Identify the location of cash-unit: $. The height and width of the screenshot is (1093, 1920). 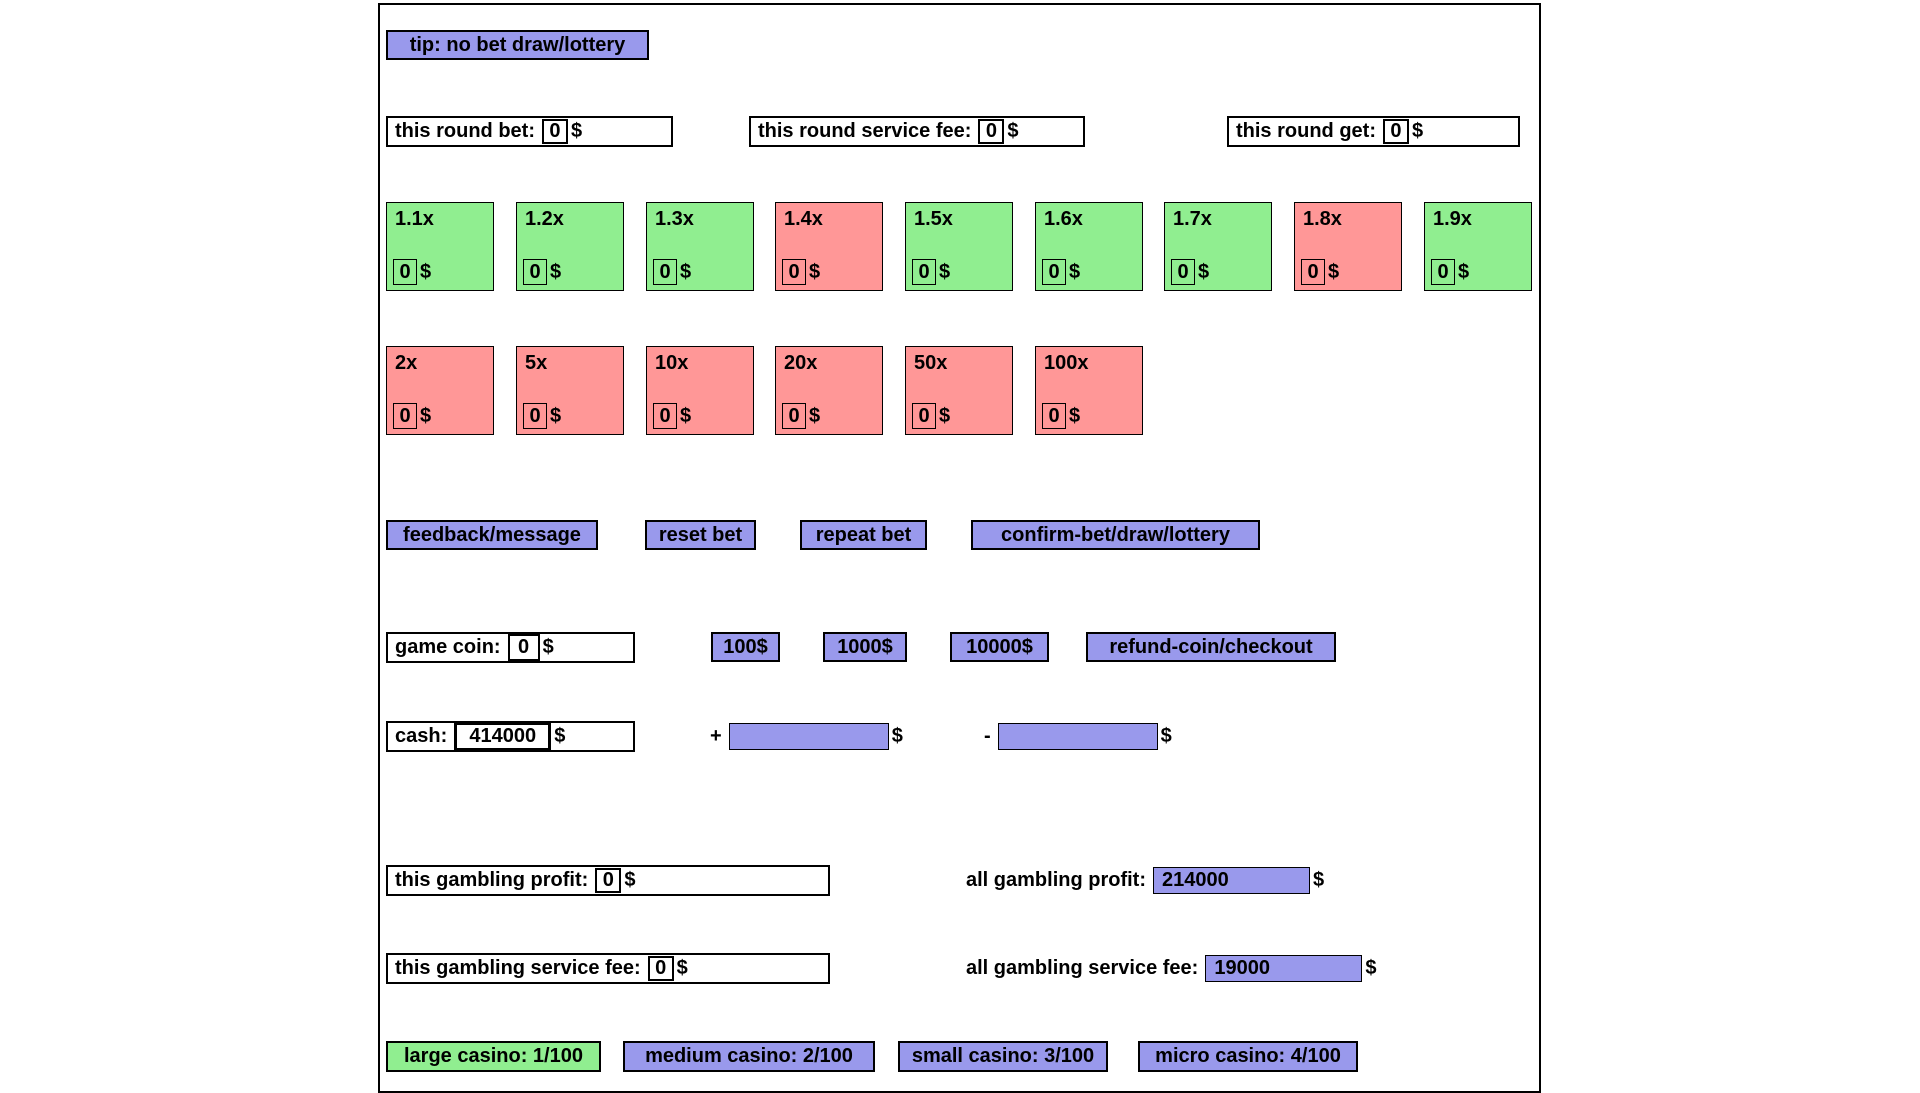
(560, 736).